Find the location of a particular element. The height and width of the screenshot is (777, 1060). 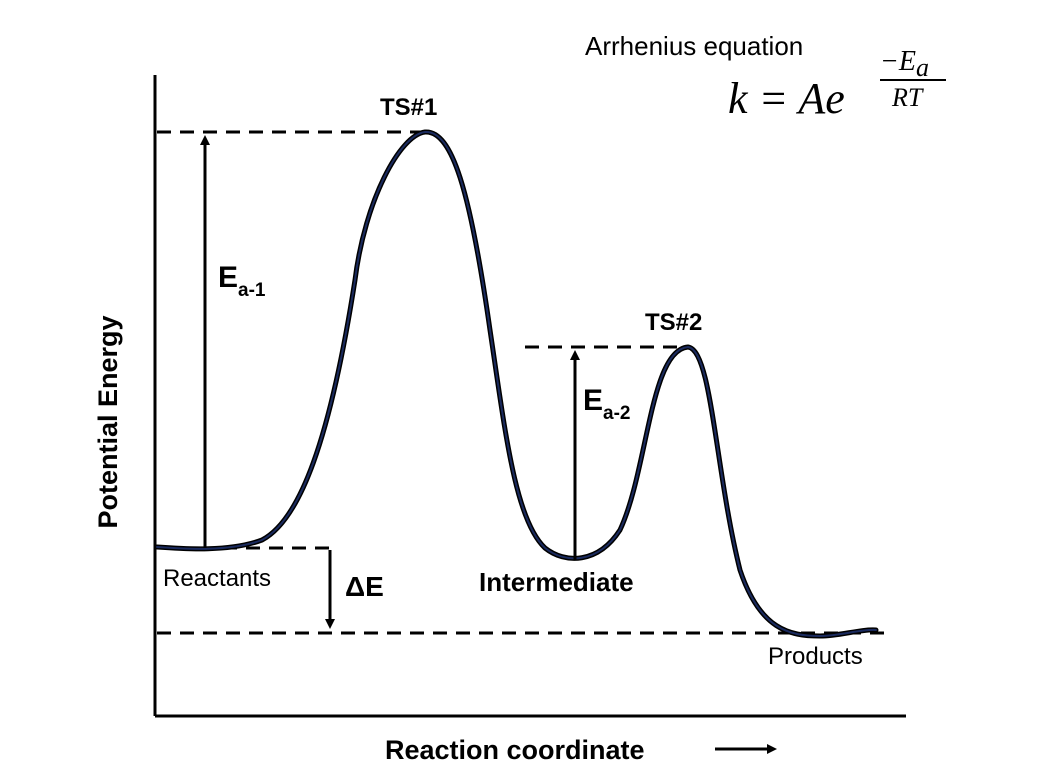

equation-exponent-denominator: RT is located at coordinates (907, 97).